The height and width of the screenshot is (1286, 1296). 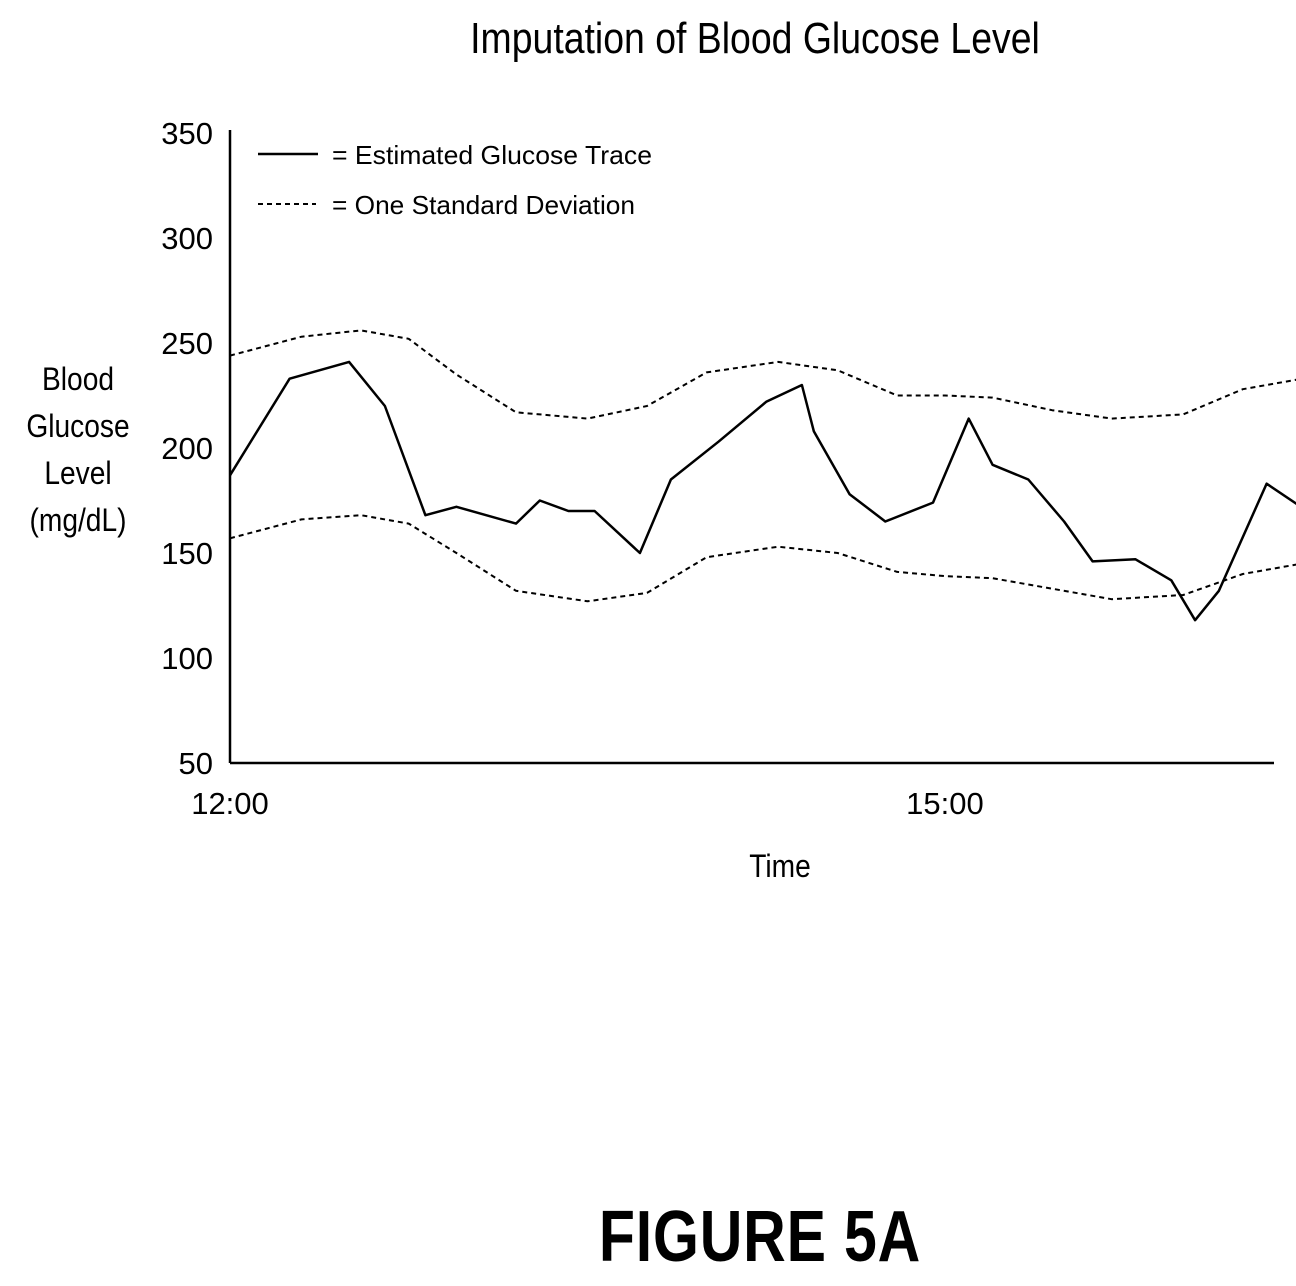 What do you see at coordinates (78, 426) in the screenshot?
I see `y-axis-label-line-2: Glucose` at bounding box center [78, 426].